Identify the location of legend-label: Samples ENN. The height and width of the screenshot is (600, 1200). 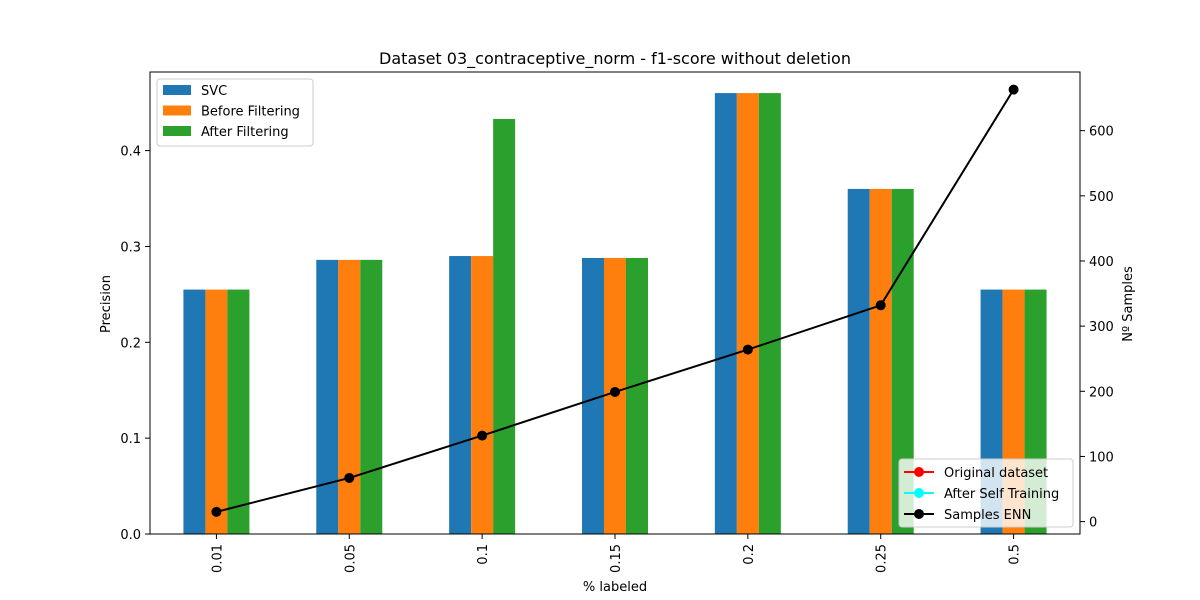
(987, 515).